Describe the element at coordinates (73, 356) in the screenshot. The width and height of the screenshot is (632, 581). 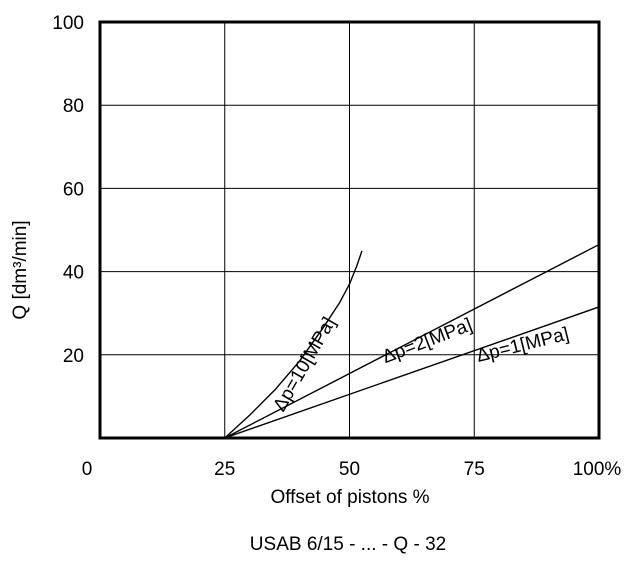
I see `y-tick-label: 20` at that location.